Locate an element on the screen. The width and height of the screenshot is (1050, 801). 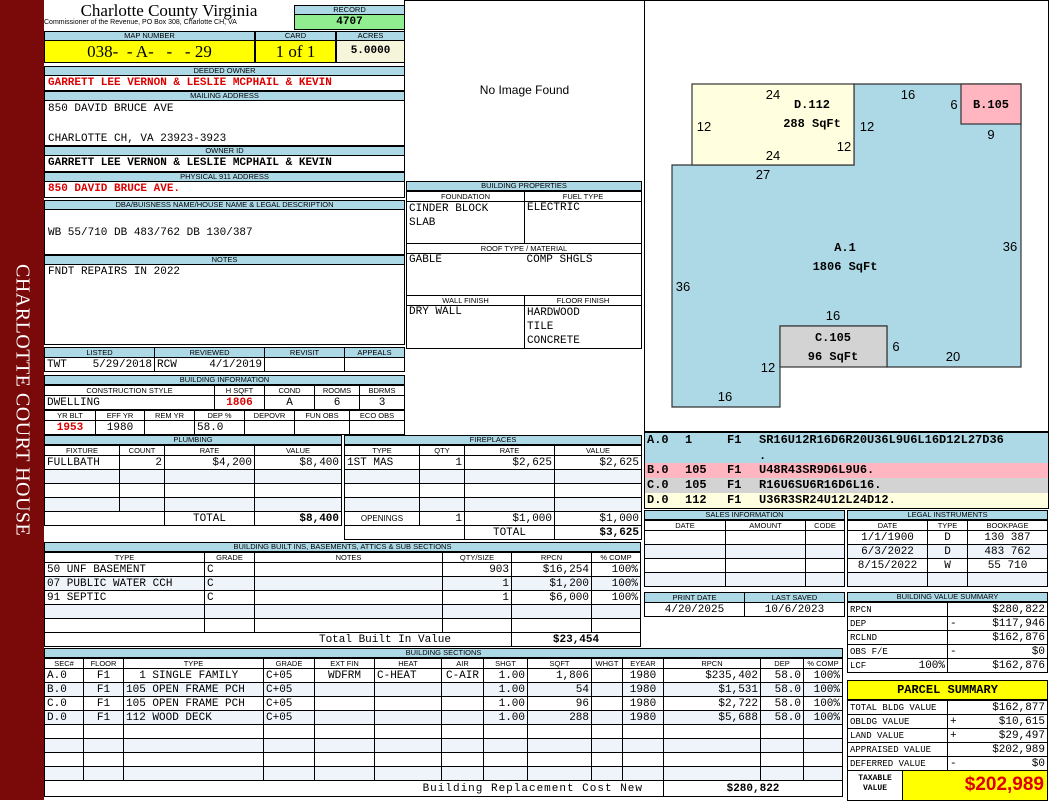
fireplaces-total: $3,625 is located at coordinates (598, 532).